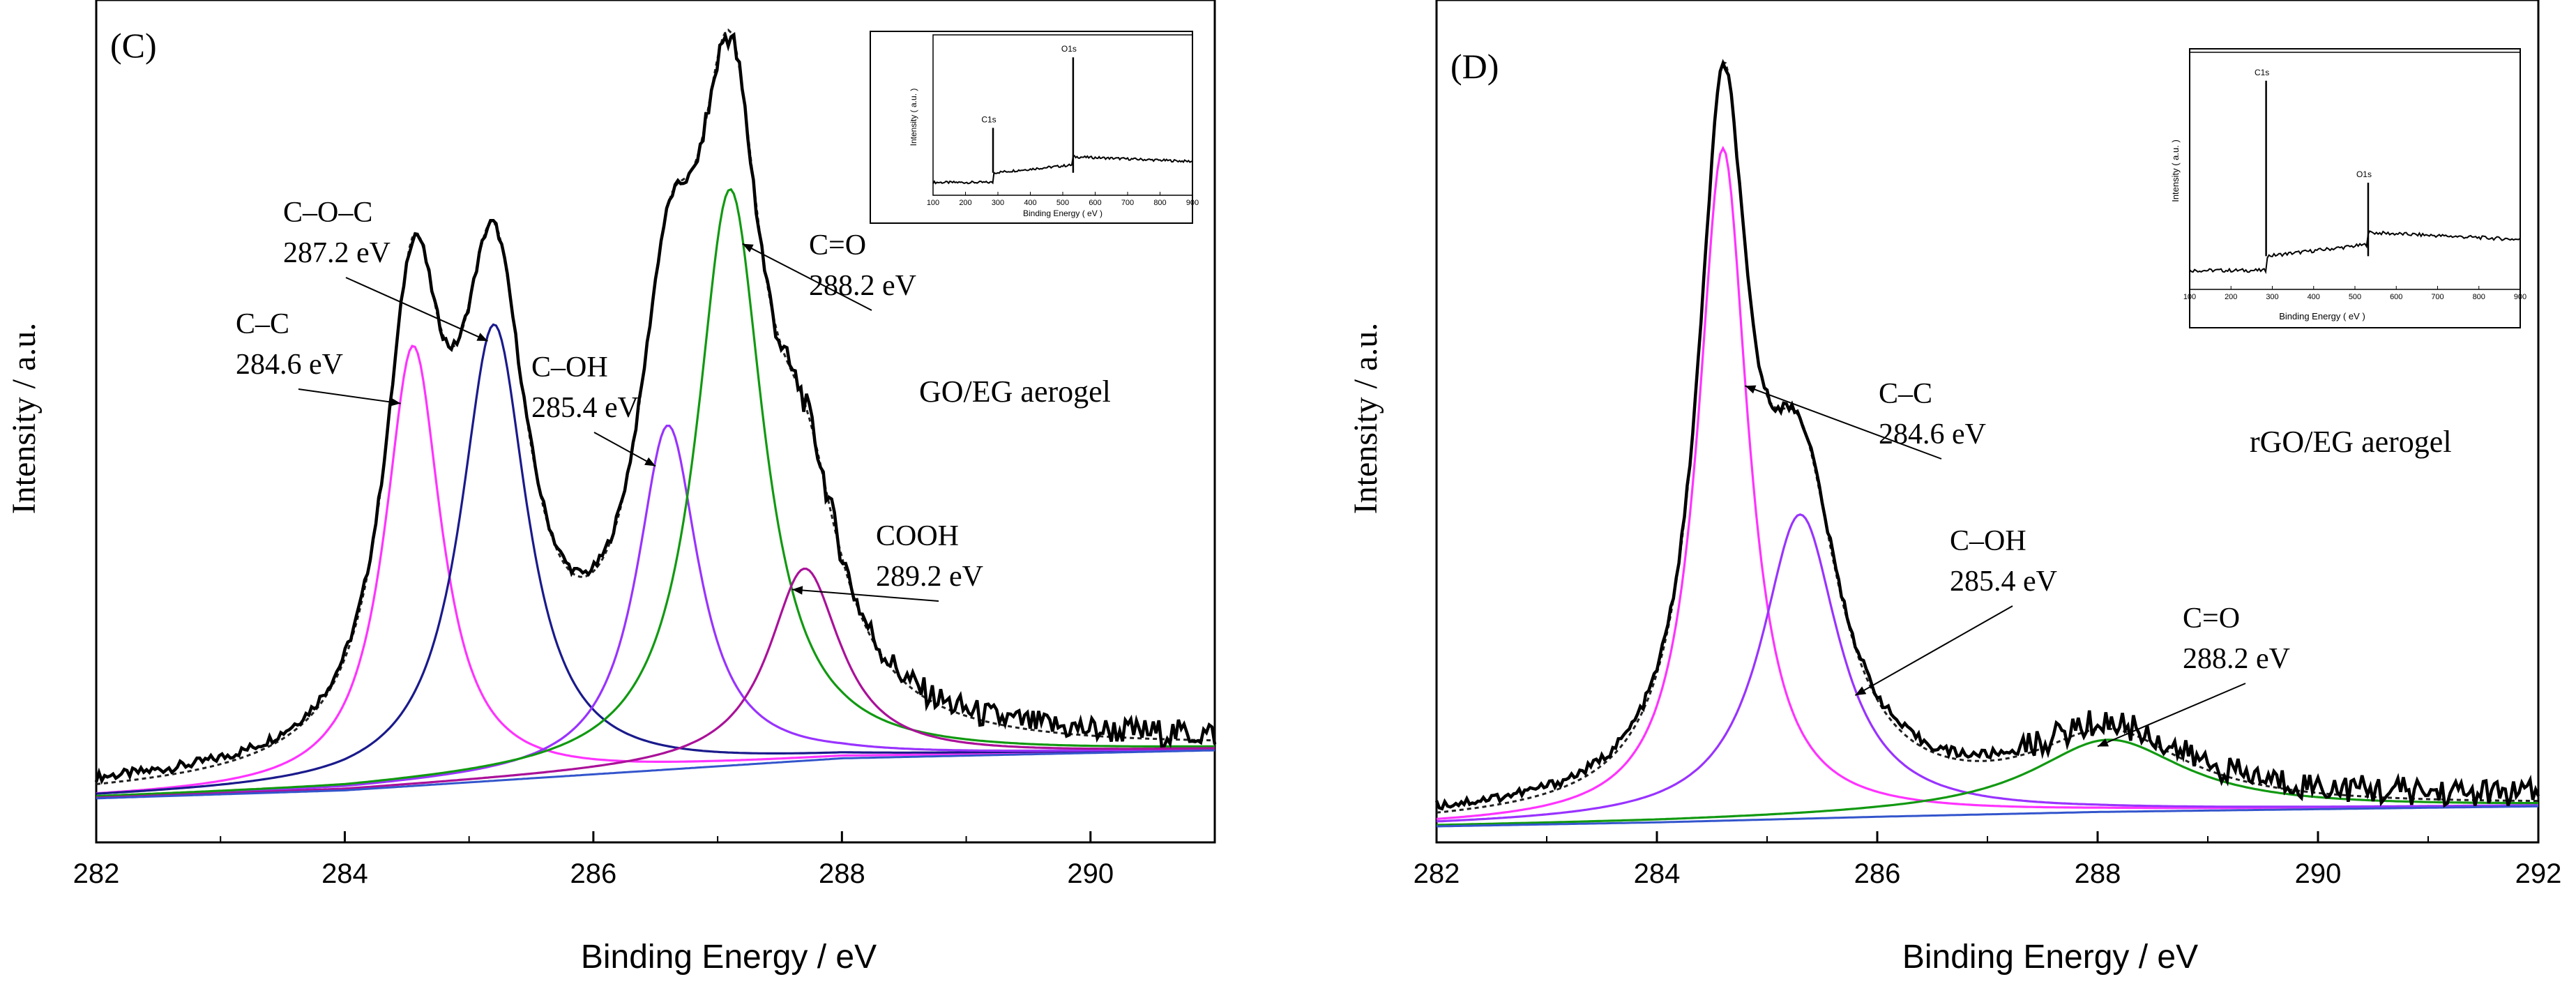  I want to click on panel-d-label: (D), so click(1474, 66).